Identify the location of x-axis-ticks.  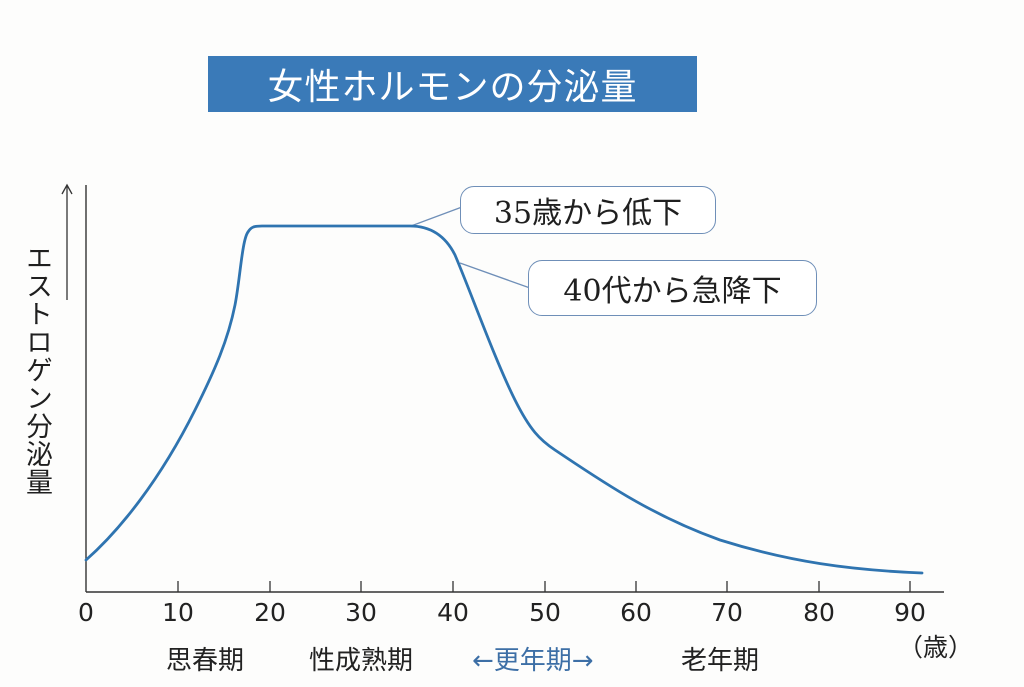
(544, 586).